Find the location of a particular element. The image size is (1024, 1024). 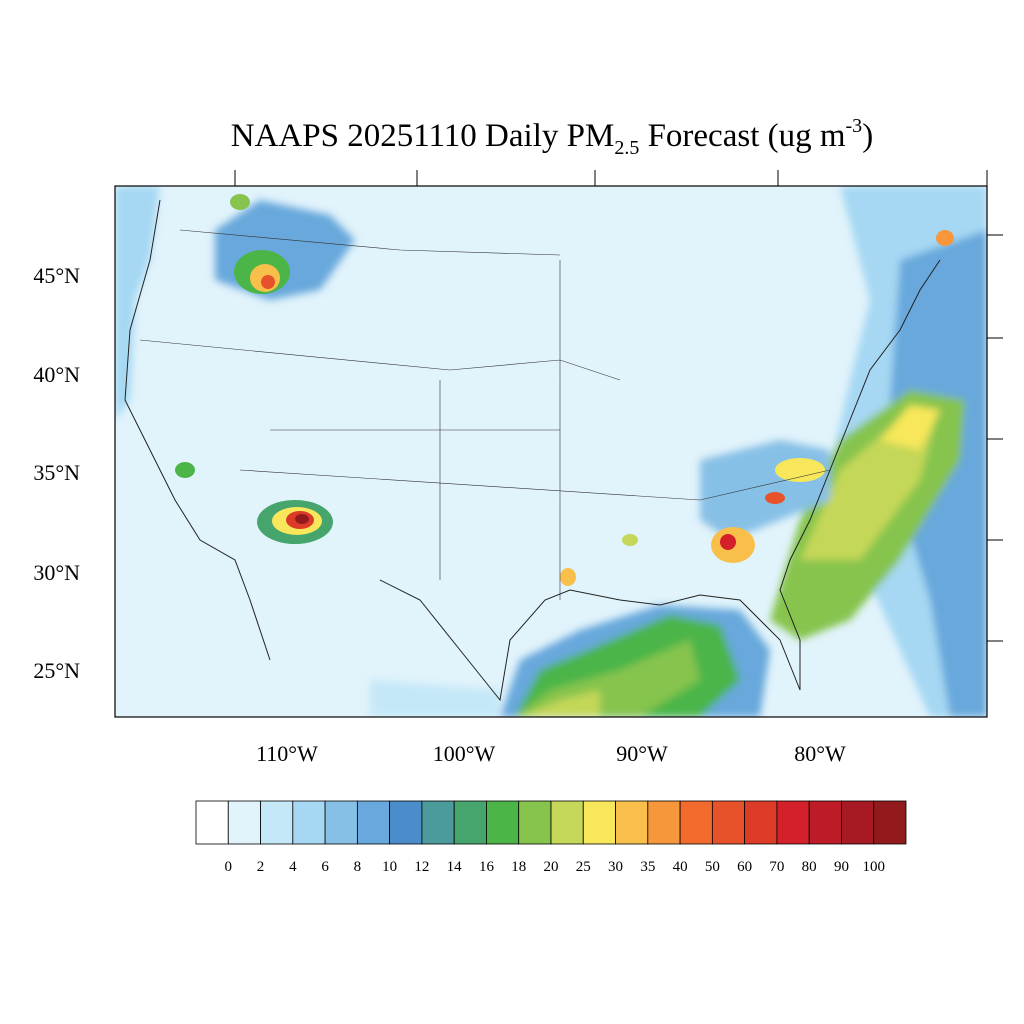

colorbar-label: 25 is located at coordinates (583, 867).